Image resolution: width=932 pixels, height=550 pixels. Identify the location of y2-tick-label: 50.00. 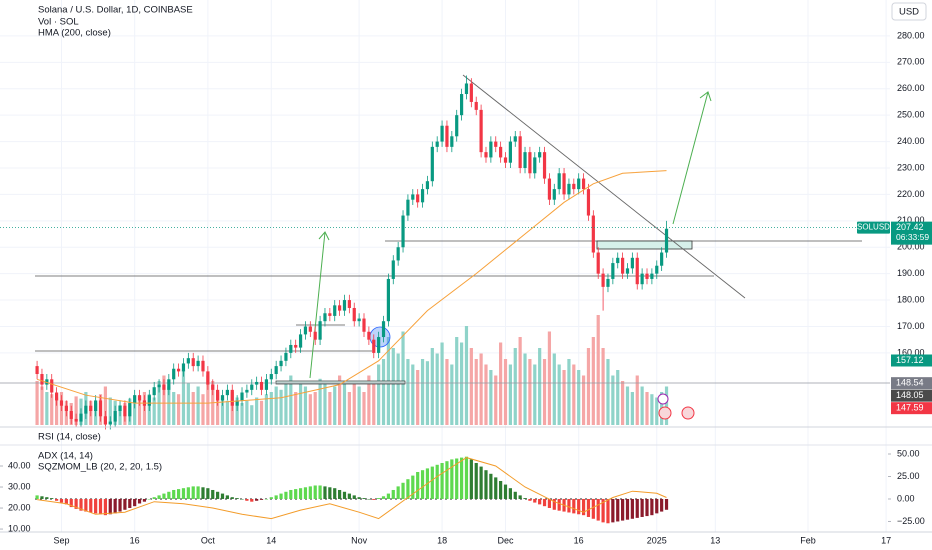
(908, 453).